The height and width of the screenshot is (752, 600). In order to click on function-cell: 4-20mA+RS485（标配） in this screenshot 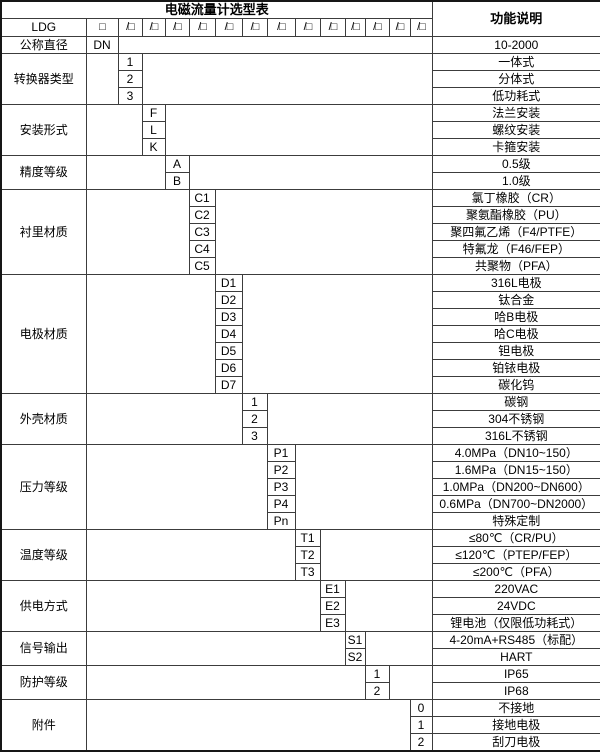, I will do `click(515, 640)`.